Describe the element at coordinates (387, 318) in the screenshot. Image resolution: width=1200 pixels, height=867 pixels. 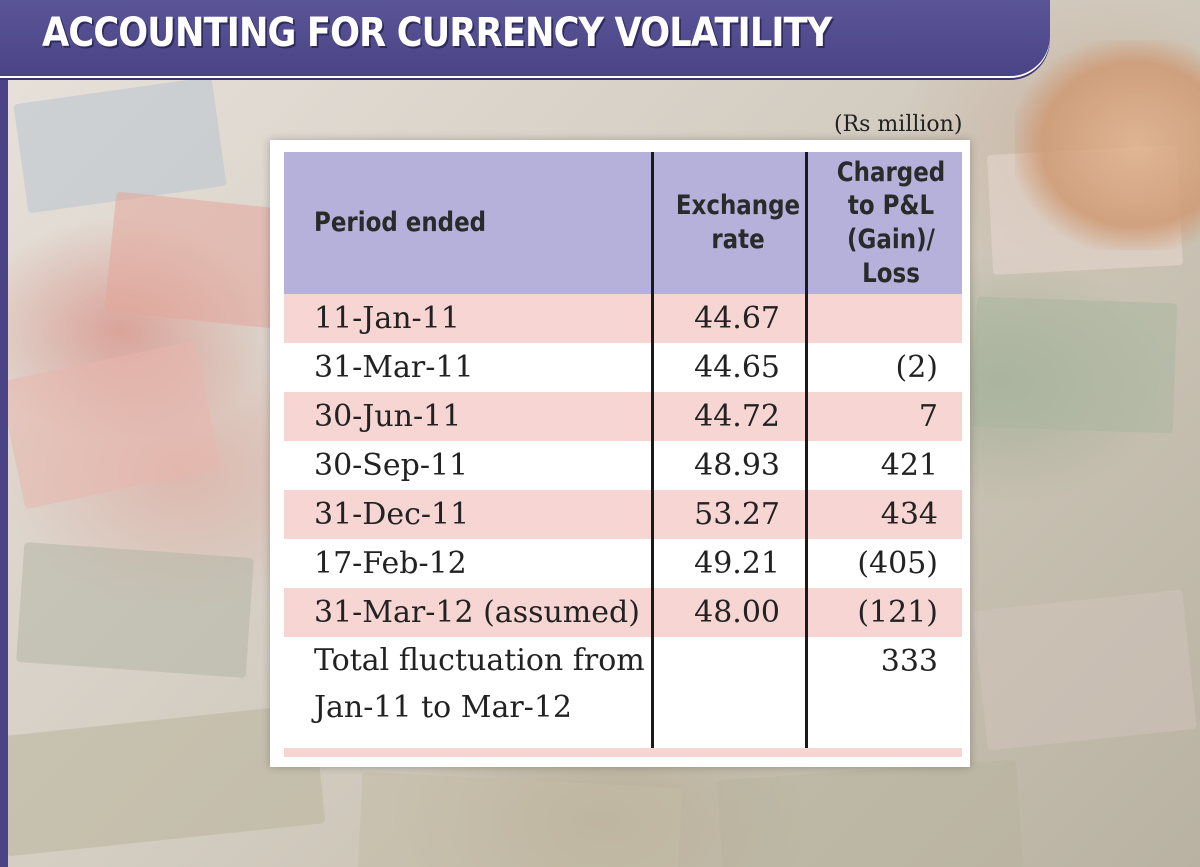
I see `period-cell: 11-Jan-11` at that location.